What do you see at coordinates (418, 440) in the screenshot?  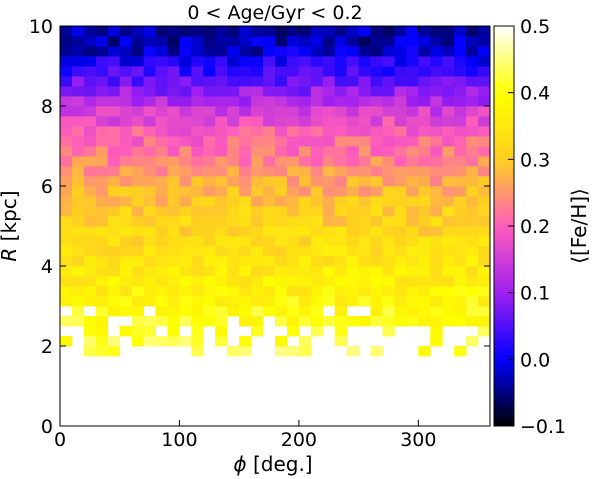 I see `x-tick-label: 300` at bounding box center [418, 440].